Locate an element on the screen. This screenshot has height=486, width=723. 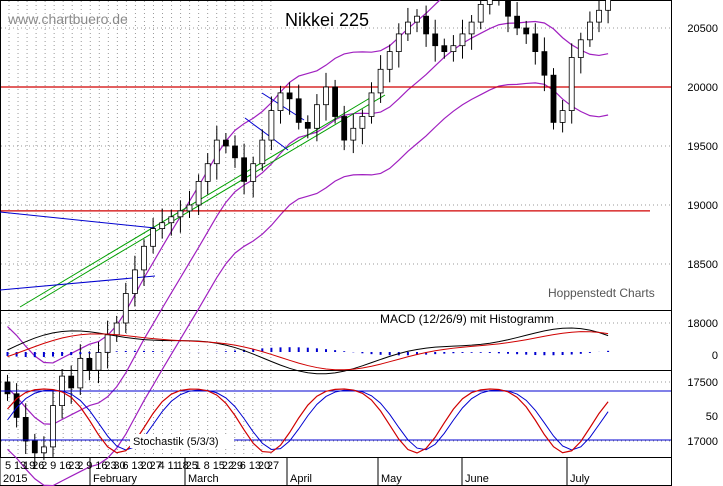
macd-signal-line is located at coordinates (308, 351).